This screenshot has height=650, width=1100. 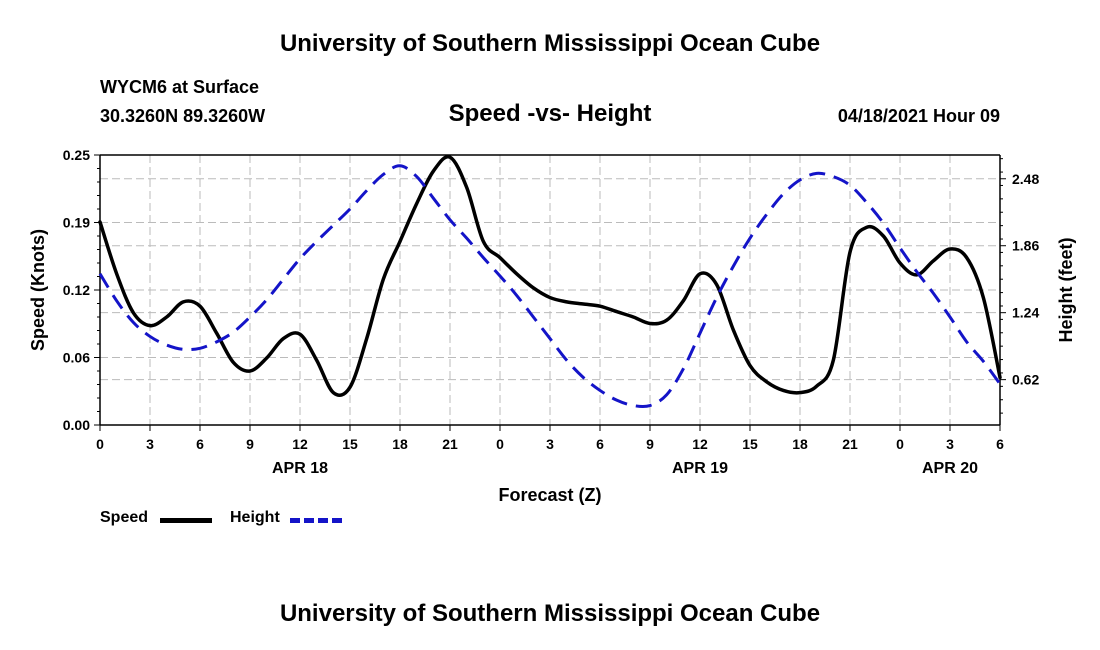 What do you see at coordinates (549, 495) in the screenshot?
I see `x-axis-title: Forecast (Z)` at bounding box center [549, 495].